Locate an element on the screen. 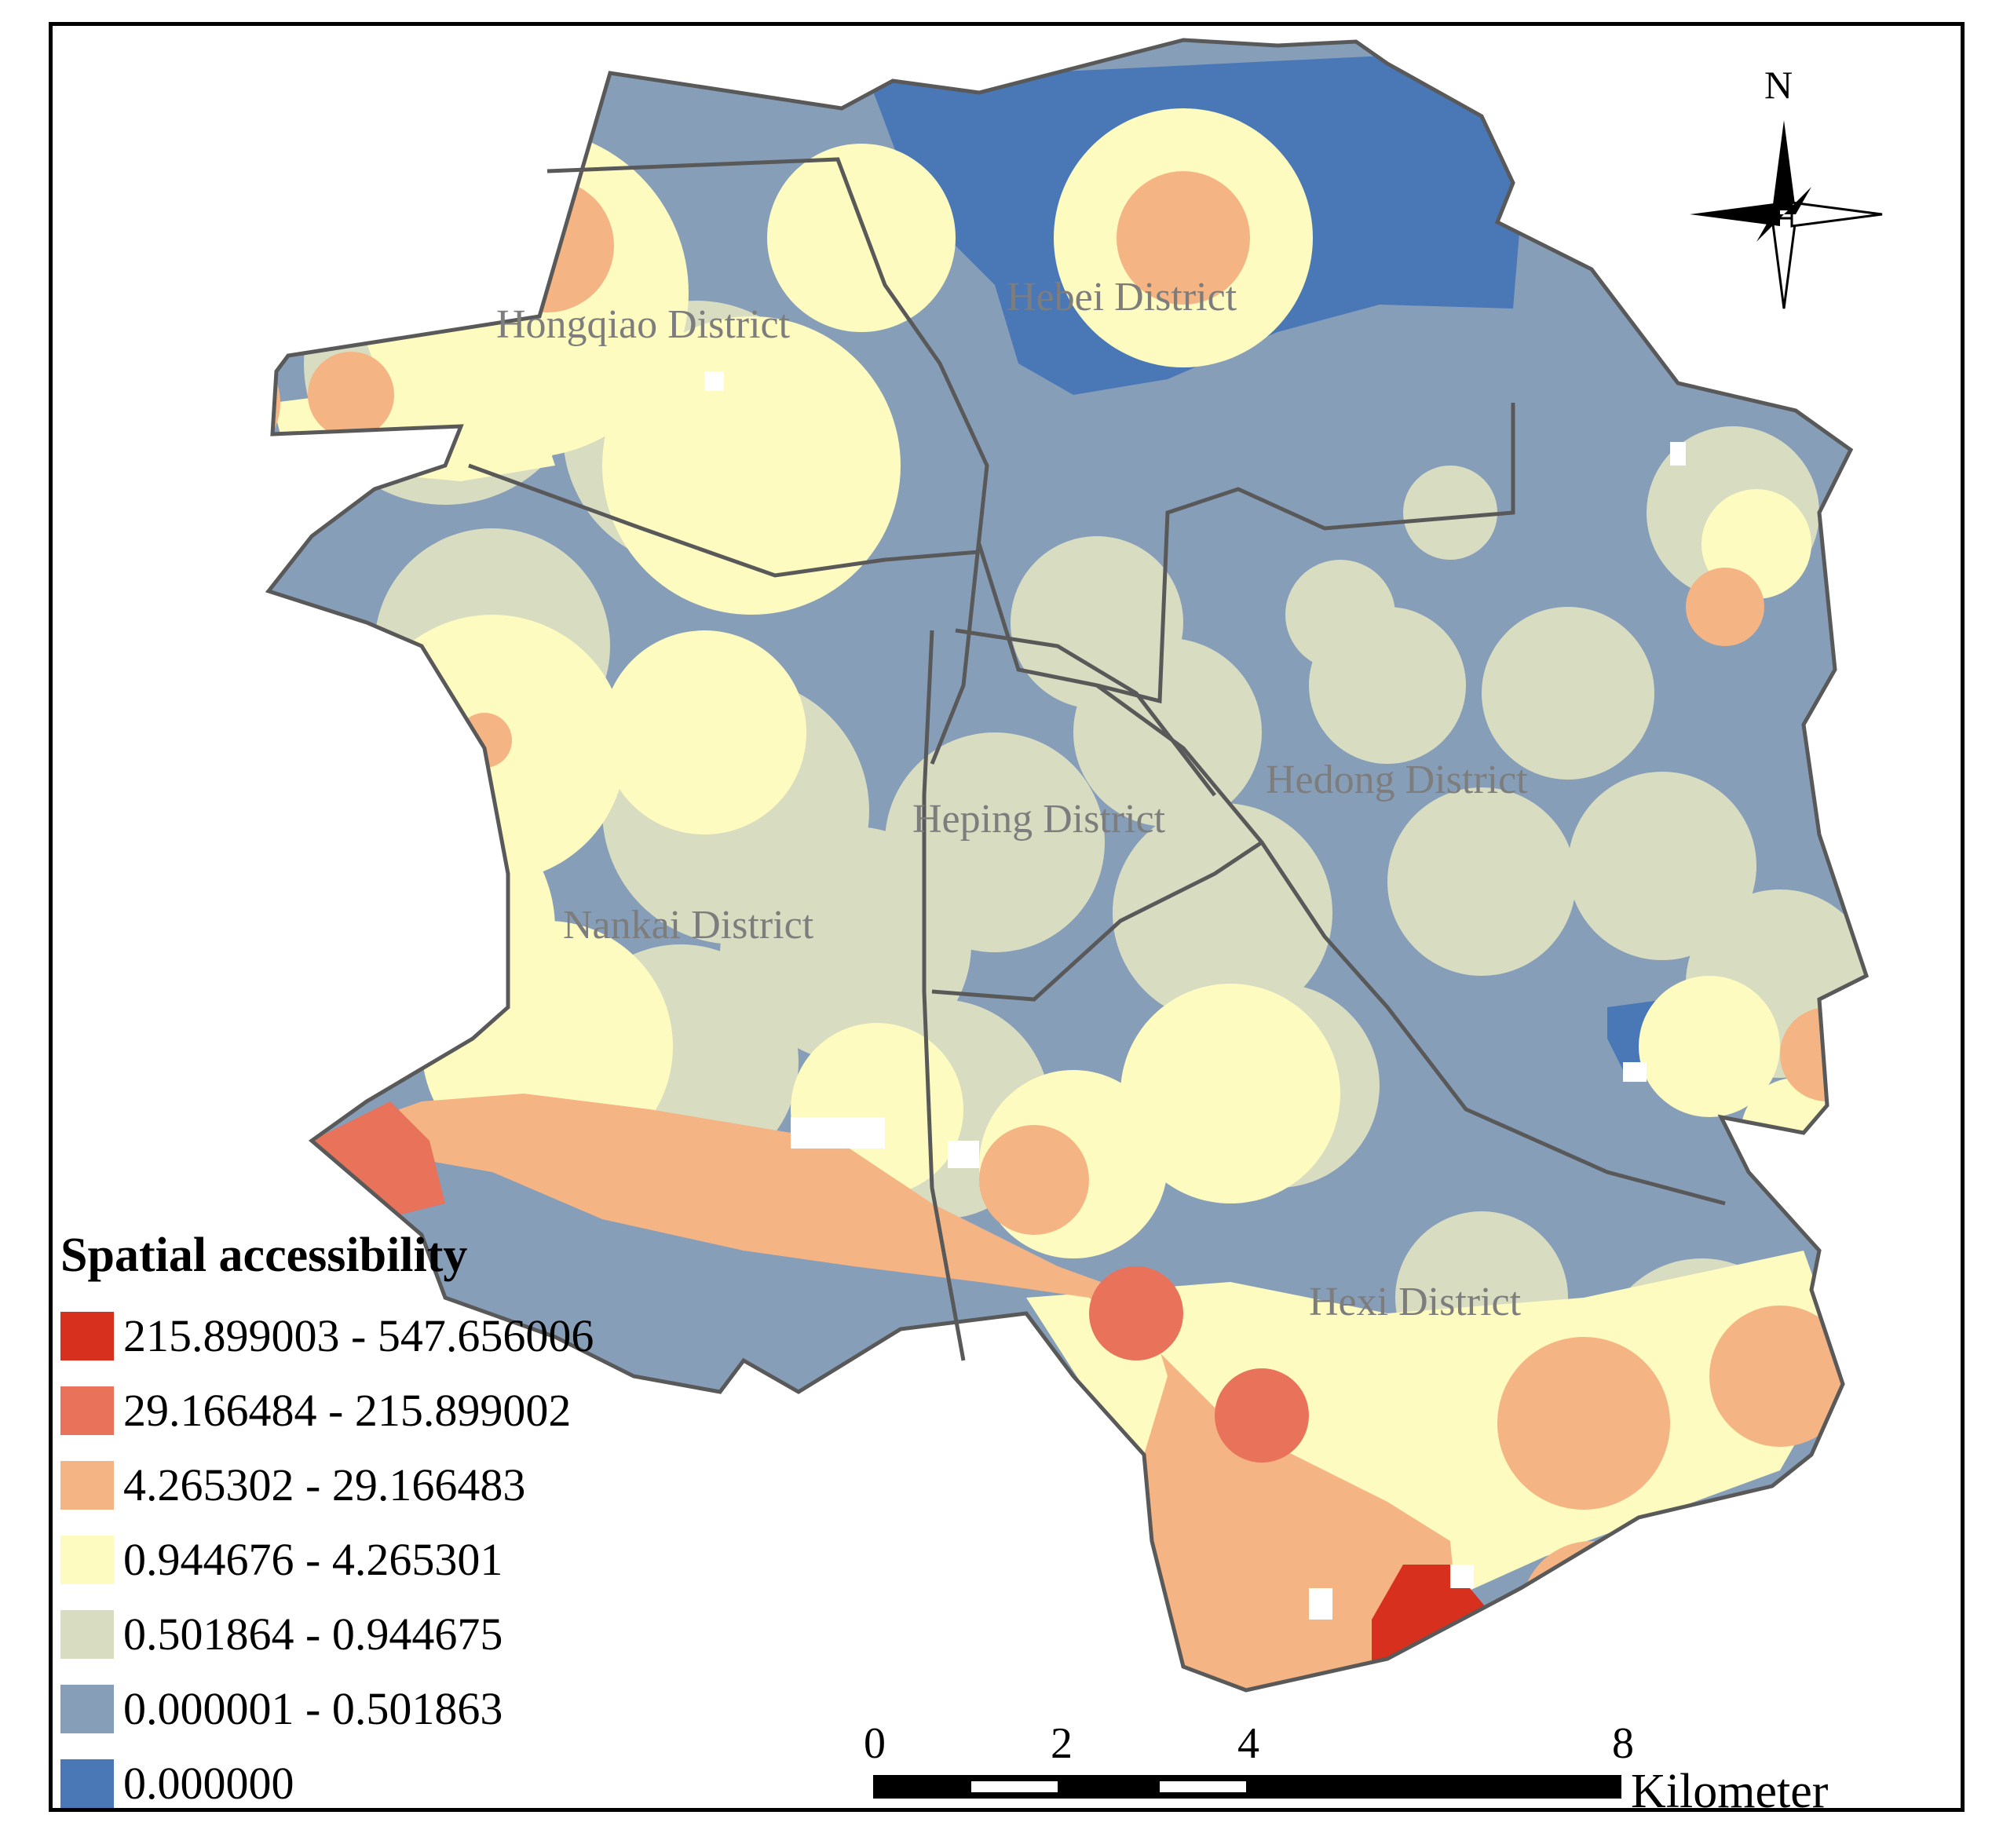  legend-item: 0.501864 - 0.944675 is located at coordinates (413, 1634).